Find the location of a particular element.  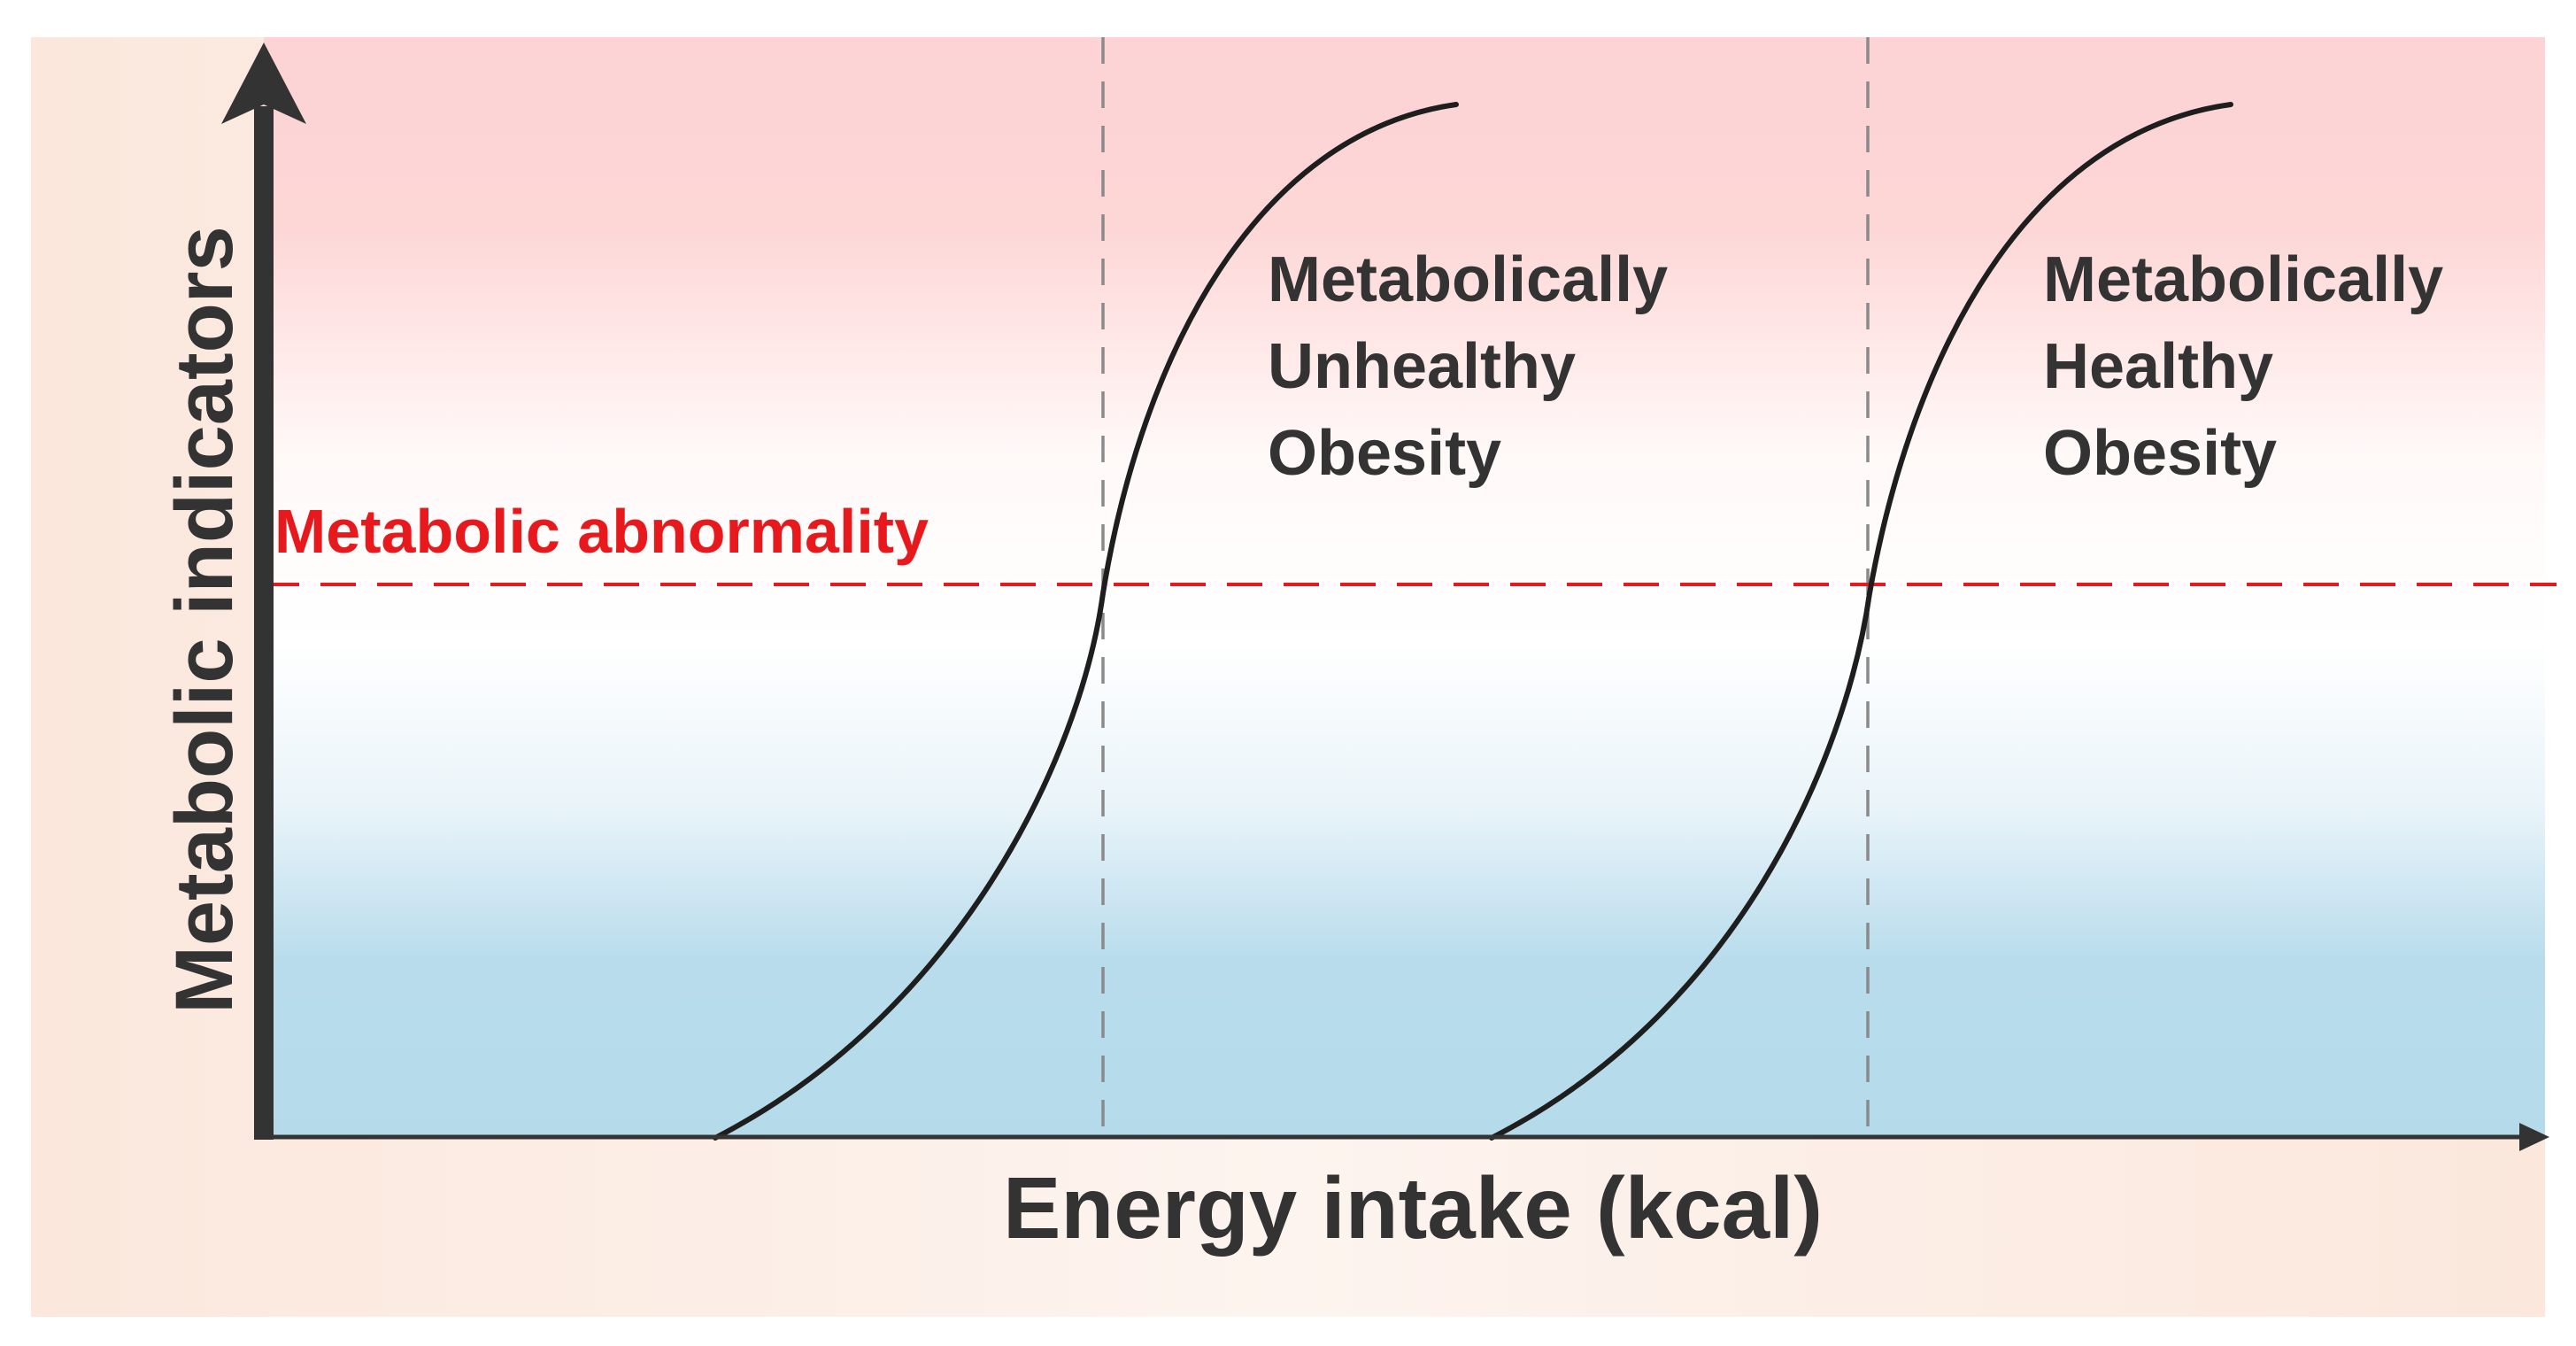

abnormality-threshold-label: Metabolic abnormality is located at coordinates (601, 531).